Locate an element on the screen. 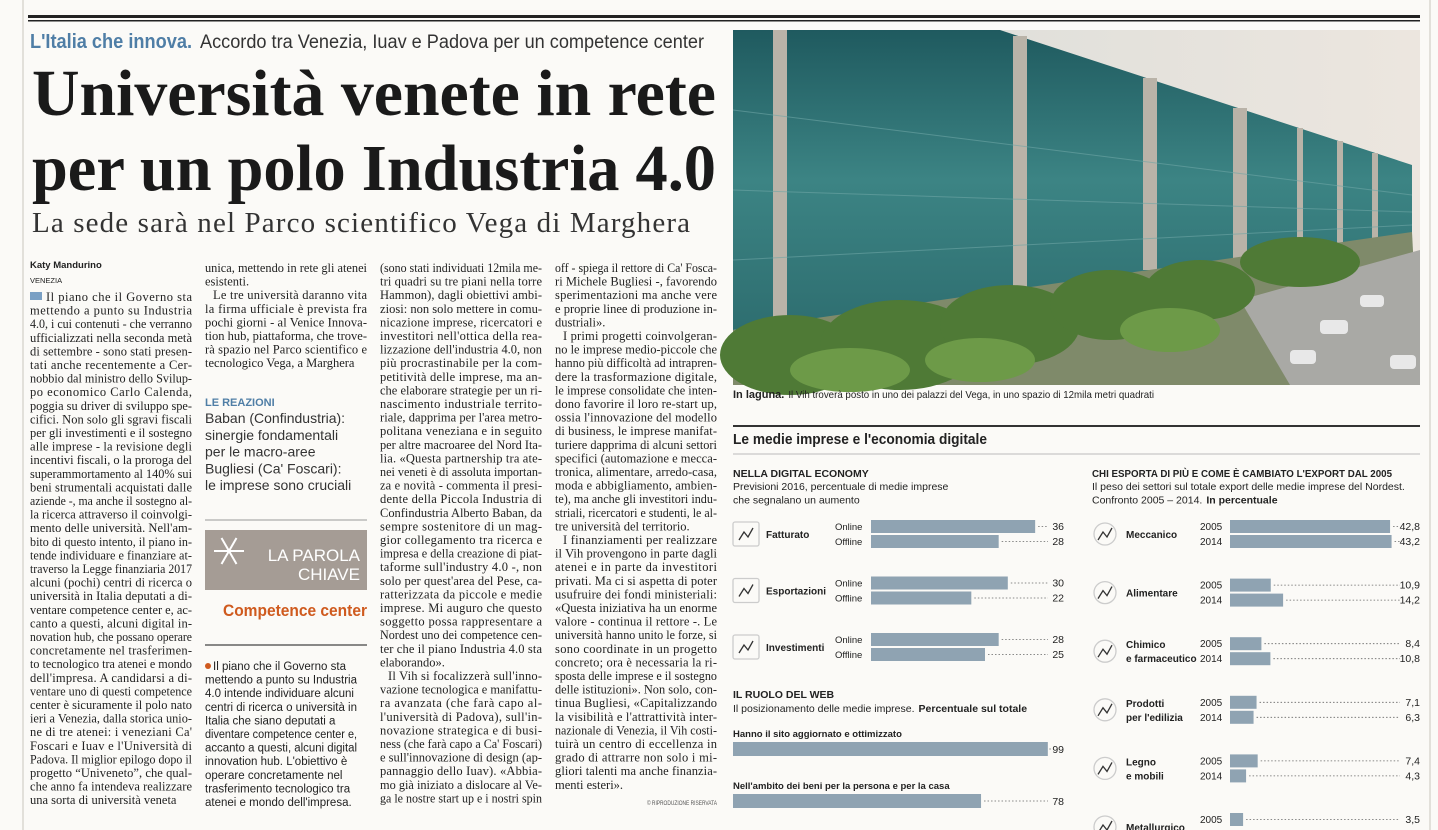 Image resolution: width=1438 pixels, height=830 pixels. headline: per un polo Industria 4.0 is located at coordinates (374, 168).